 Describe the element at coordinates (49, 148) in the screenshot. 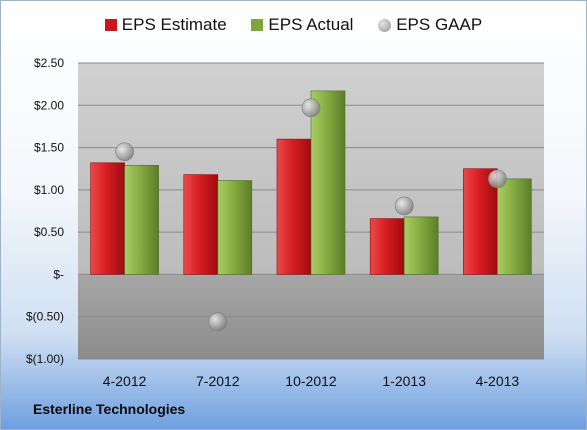

I see `y-tick-label: $1.50` at that location.